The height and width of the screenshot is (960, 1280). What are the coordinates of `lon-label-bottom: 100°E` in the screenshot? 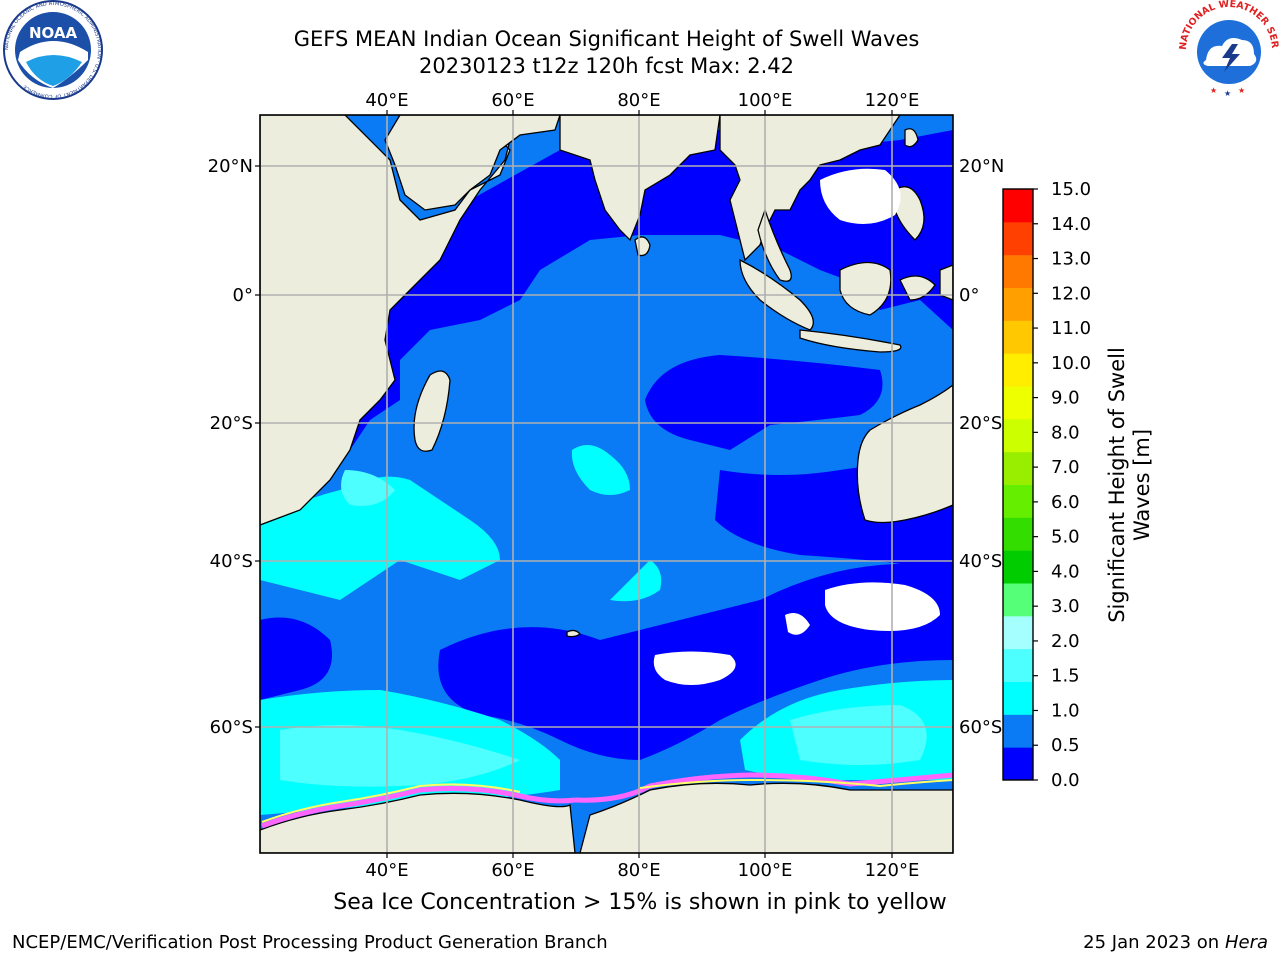 It's located at (765, 870).